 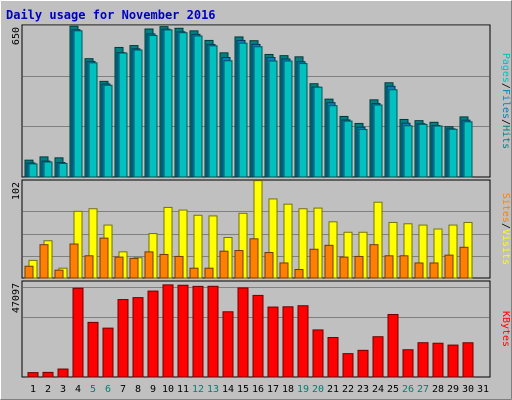 I want to click on day-label-4: 4, so click(x=78, y=389).